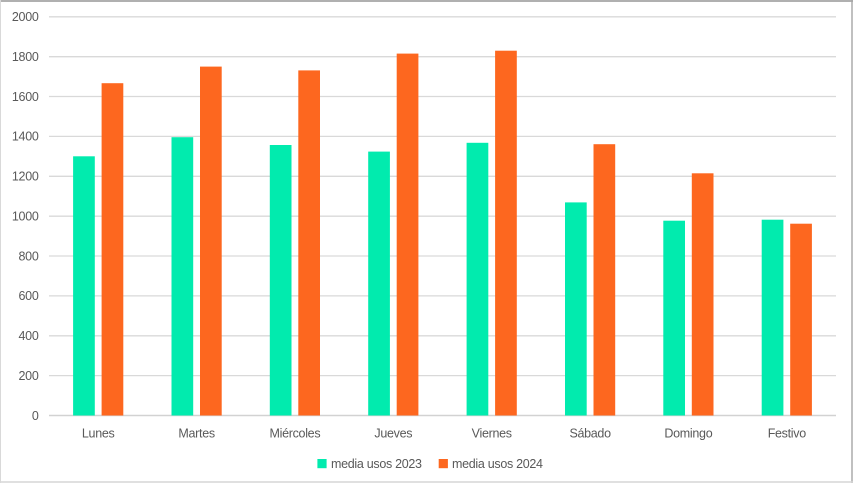 The image size is (853, 490). I want to click on svg-text: 0, so click(35, 416).